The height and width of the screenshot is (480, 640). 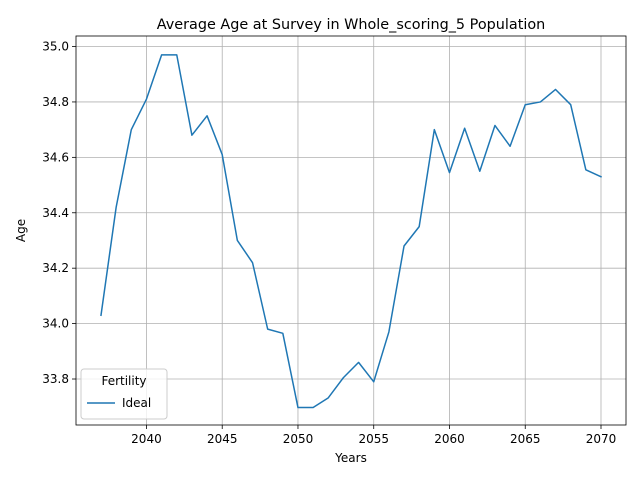 I want to click on x-tick-label: 2055, so click(x=373, y=439).